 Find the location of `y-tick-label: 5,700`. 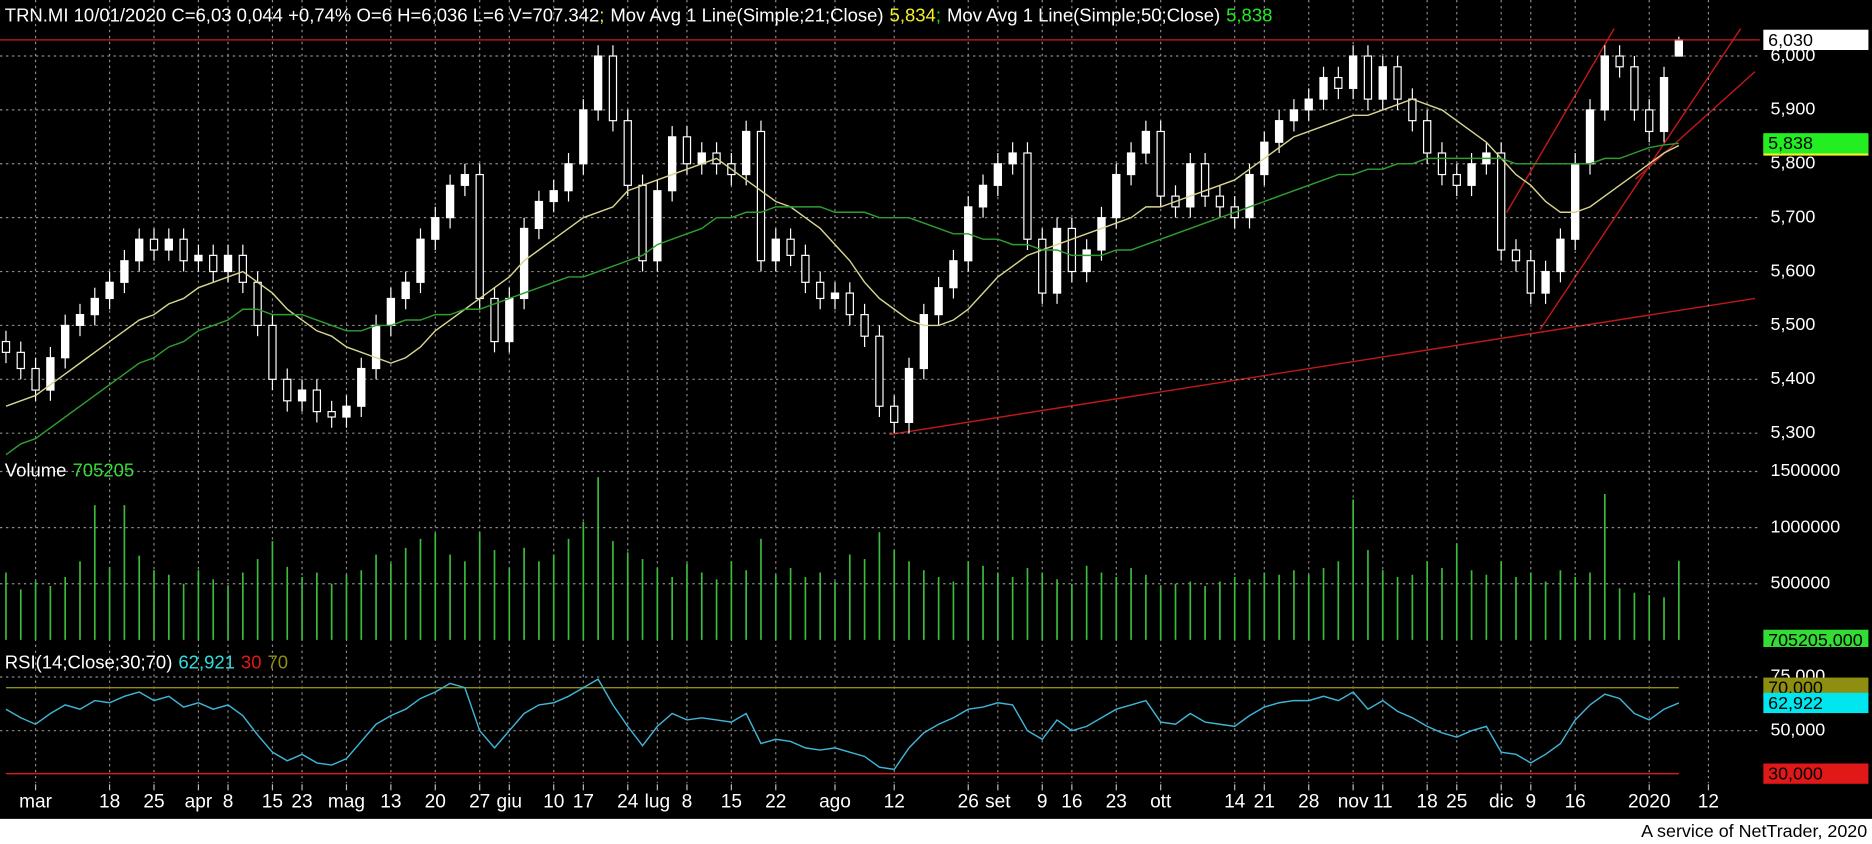

y-tick-label: 5,700 is located at coordinates (1793, 216).